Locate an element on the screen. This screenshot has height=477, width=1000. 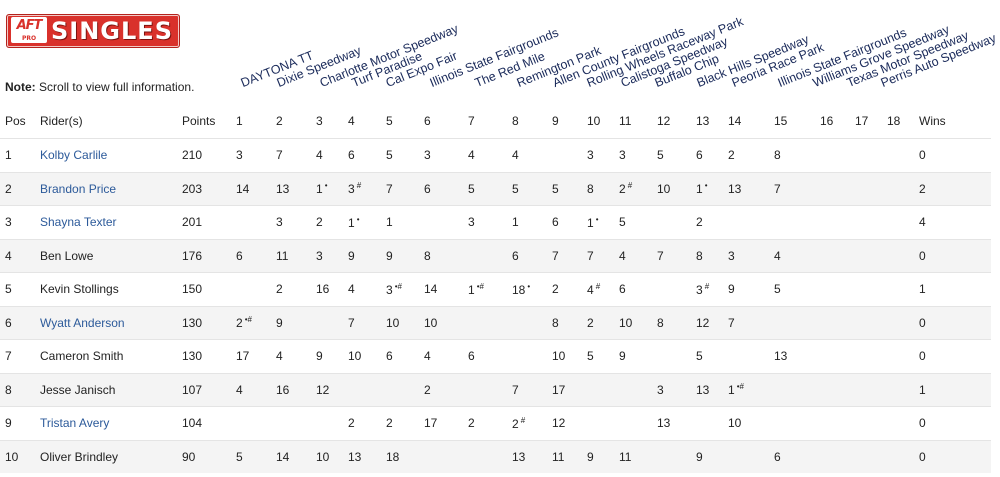
rider-points: 130 is located at coordinates (209, 322).